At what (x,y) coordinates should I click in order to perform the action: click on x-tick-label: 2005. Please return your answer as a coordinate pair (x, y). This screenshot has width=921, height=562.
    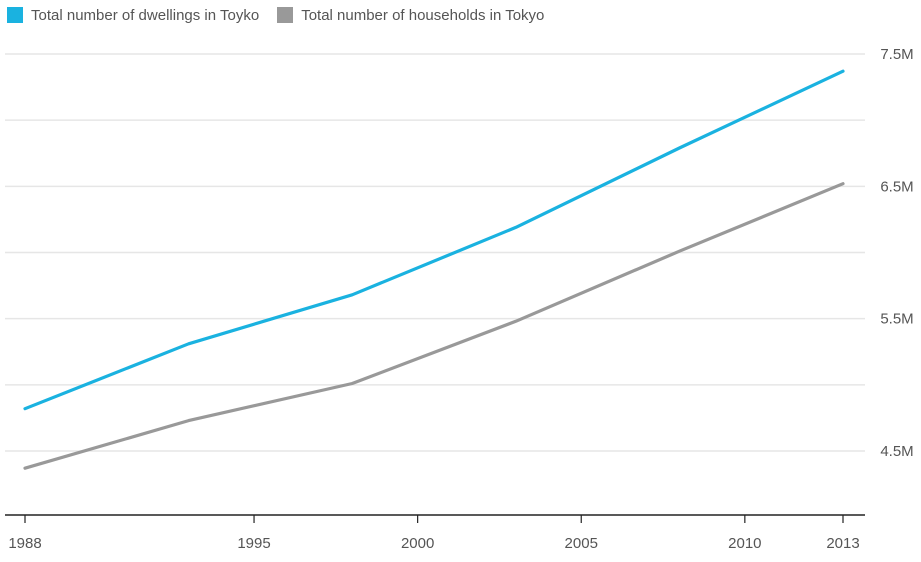
    Looking at the image, I should click on (581, 543).